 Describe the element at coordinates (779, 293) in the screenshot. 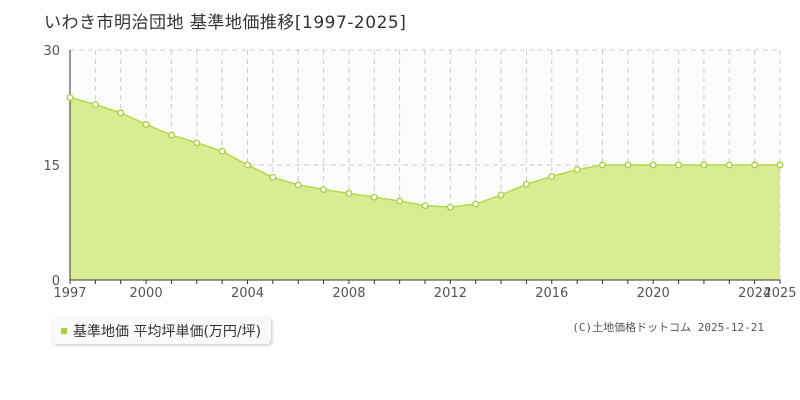

I see `x-tick-label: 2025` at that location.